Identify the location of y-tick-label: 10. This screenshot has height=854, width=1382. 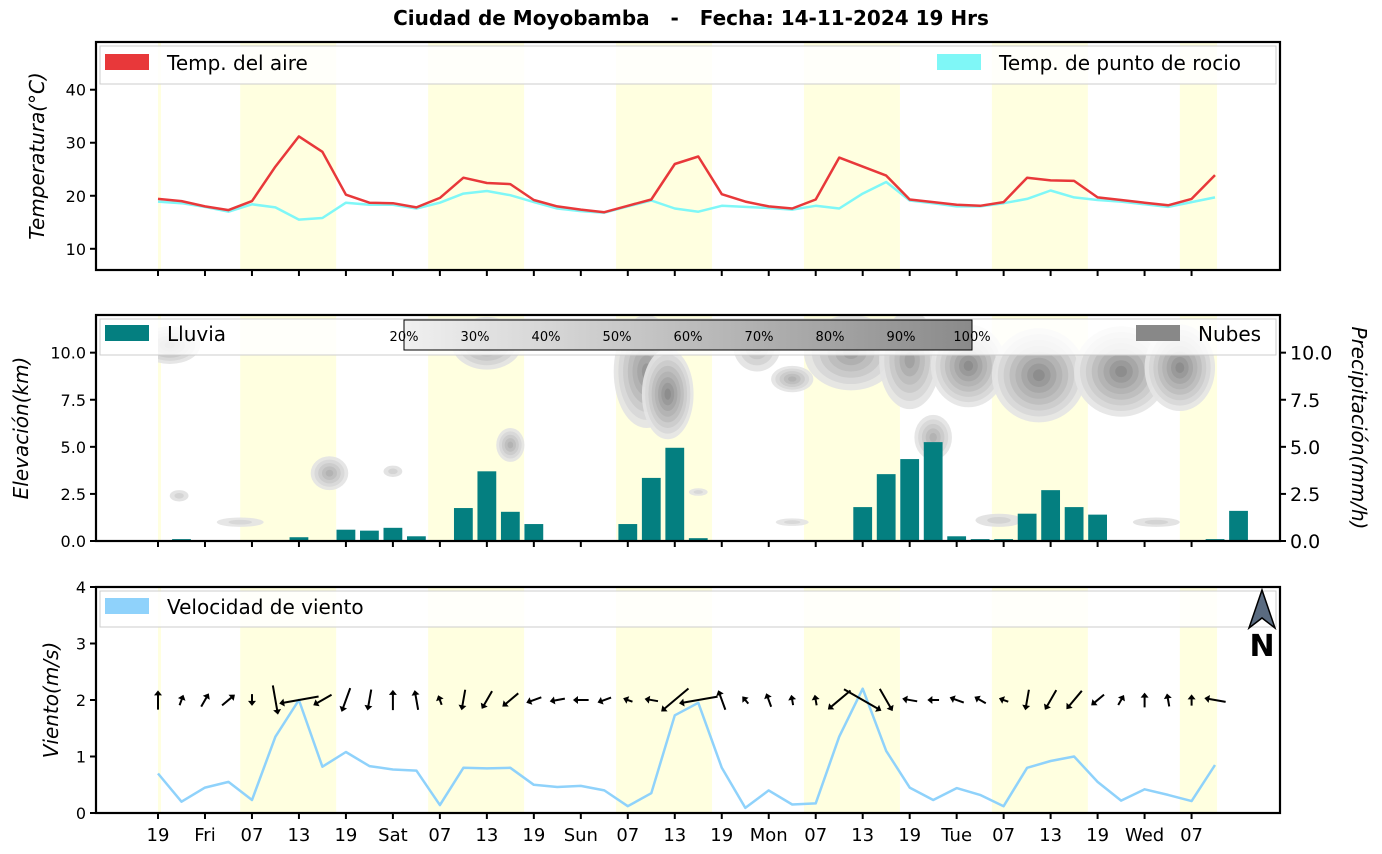
(76, 249).